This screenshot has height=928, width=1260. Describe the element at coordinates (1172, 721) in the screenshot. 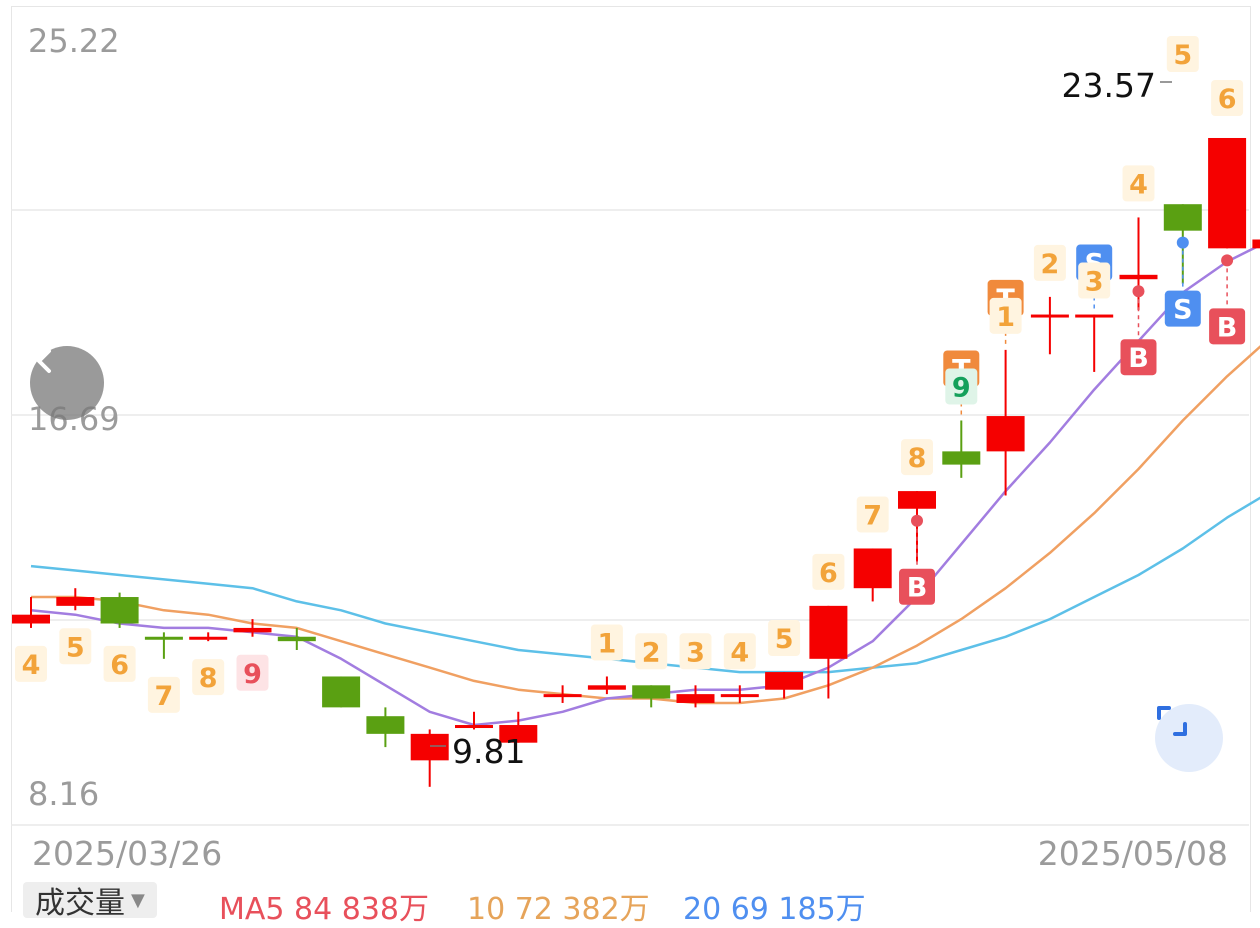

I see `expand-icon` at that location.